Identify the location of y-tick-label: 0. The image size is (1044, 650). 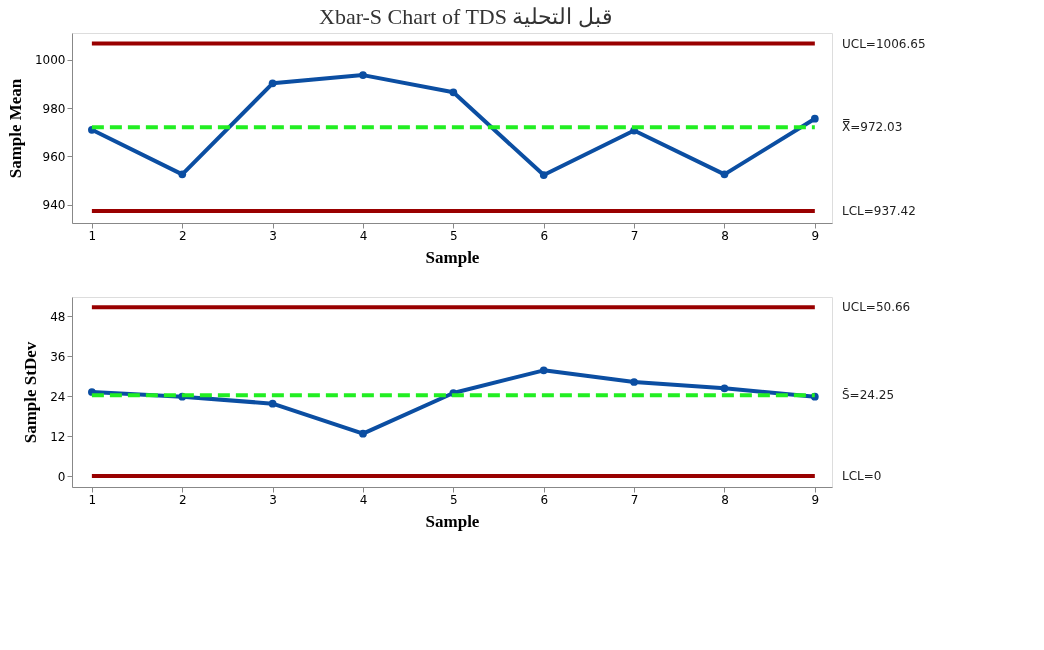
(61, 476).